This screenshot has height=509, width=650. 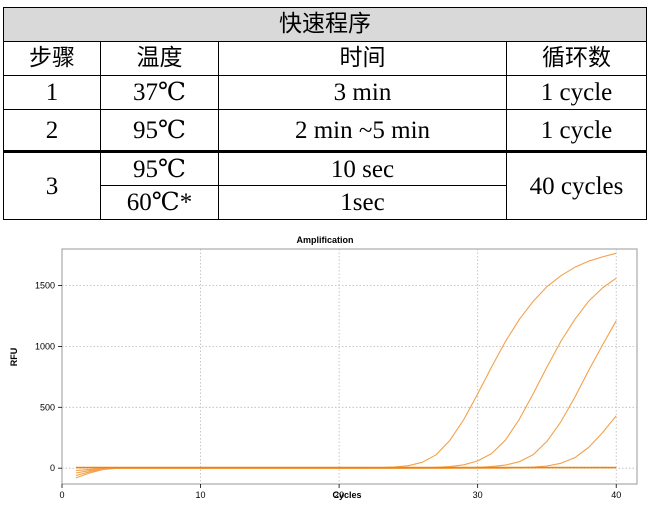 I want to click on x-tick-label: 0, so click(x=61, y=495).